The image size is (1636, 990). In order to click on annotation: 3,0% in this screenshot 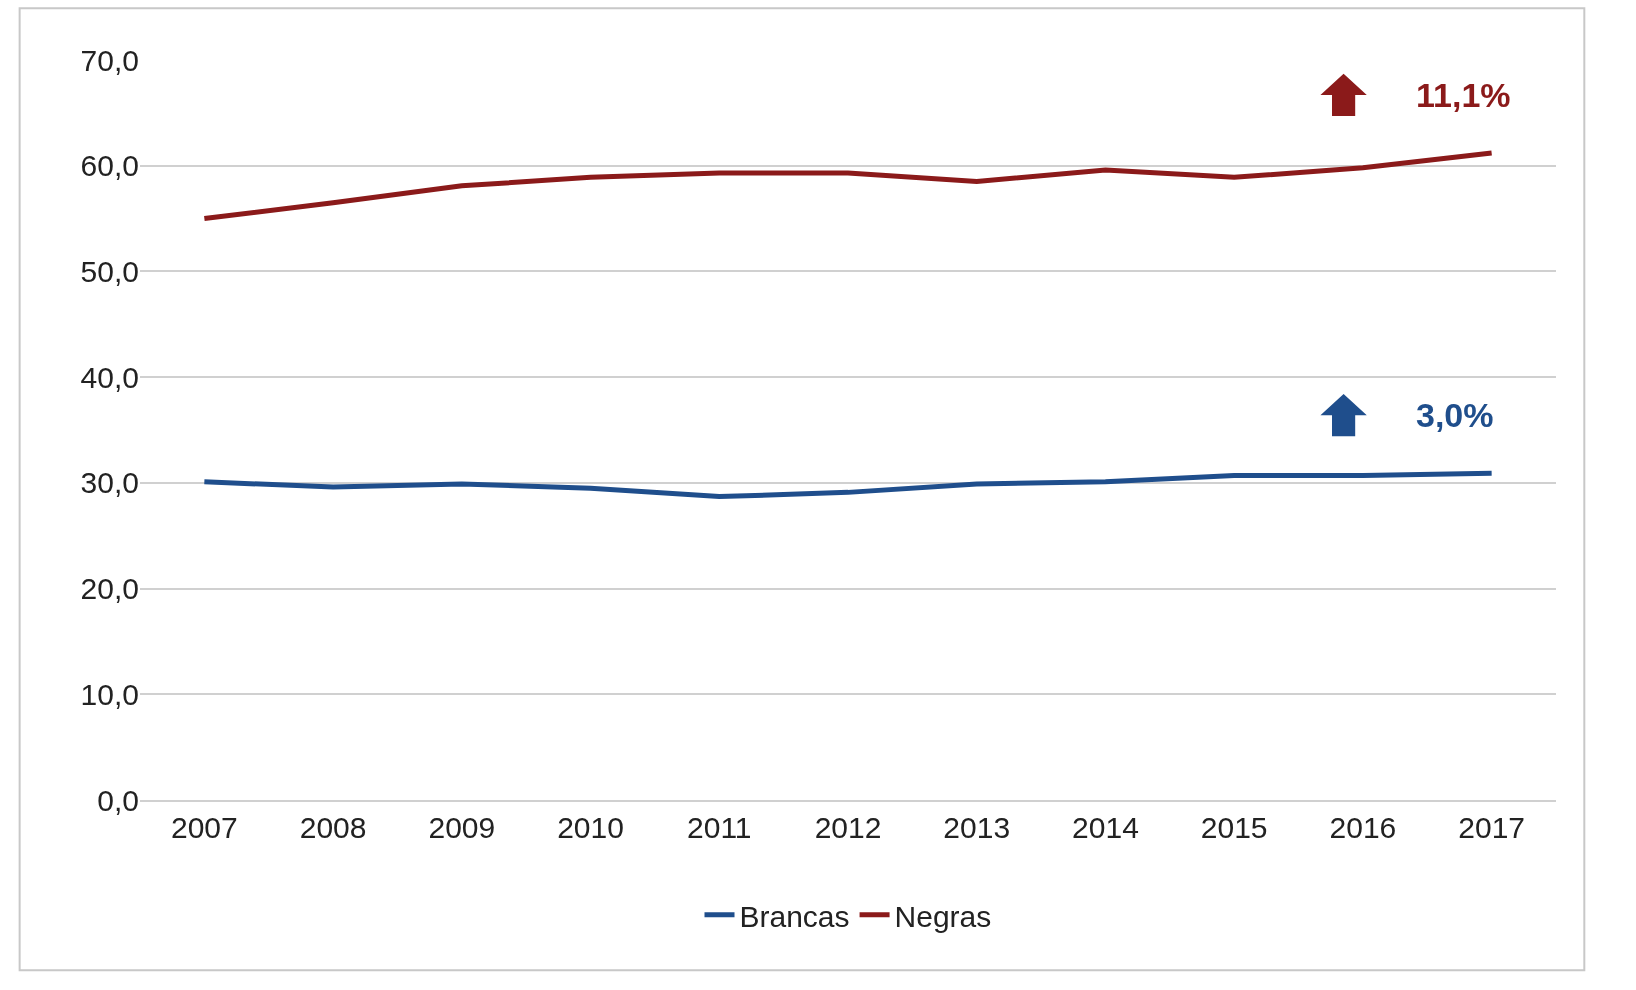, I will do `click(1455, 415)`.